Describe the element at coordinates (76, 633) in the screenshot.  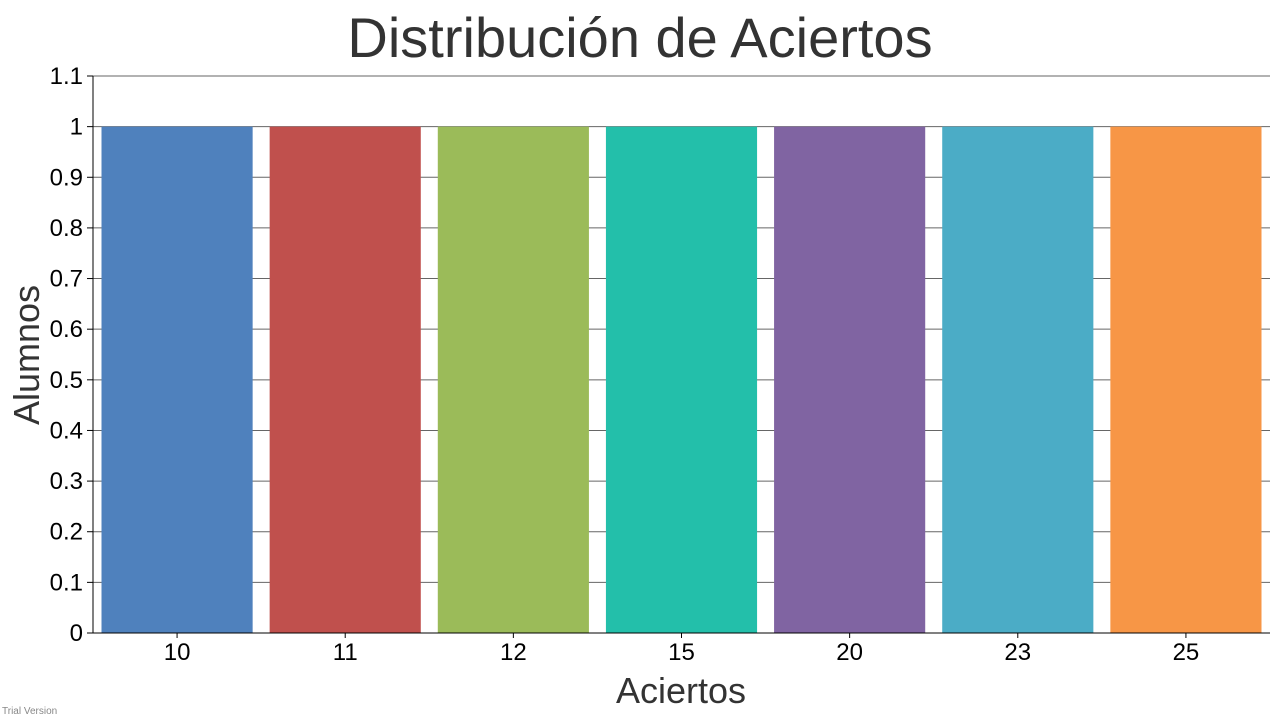
I see `y-tick-label: 0` at that location.